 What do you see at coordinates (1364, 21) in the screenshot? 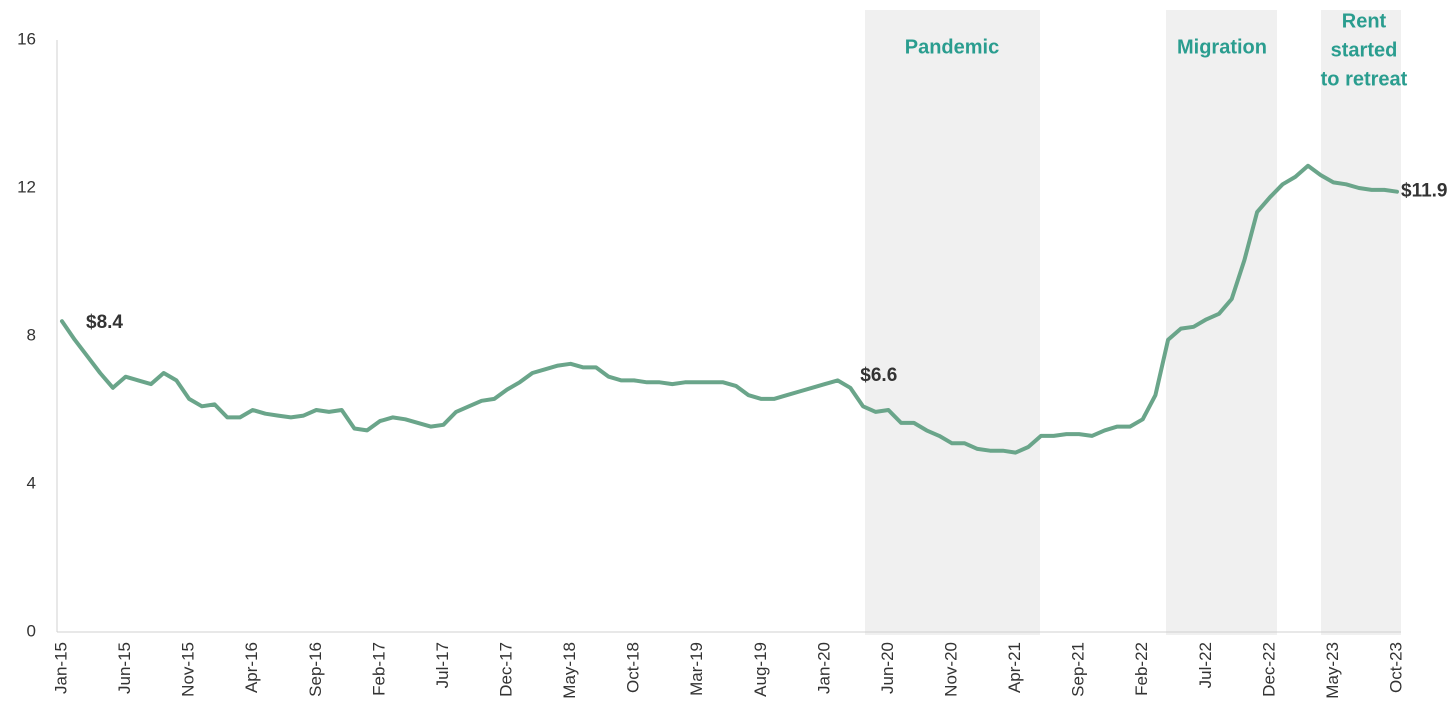
I see `annotation: Rent` at bounding box center [1364, 21].